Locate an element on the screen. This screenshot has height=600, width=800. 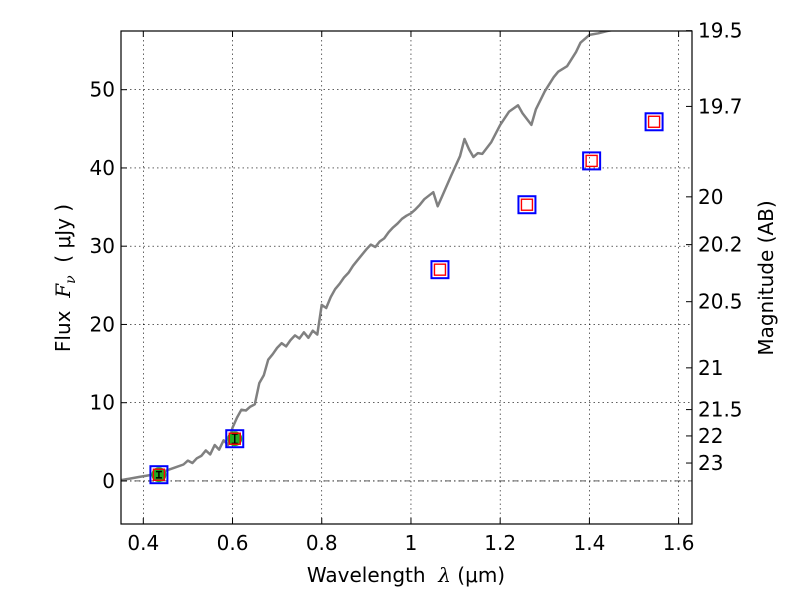
magnitude-tick-label: 19.5 is located at coordinates (720, 31).